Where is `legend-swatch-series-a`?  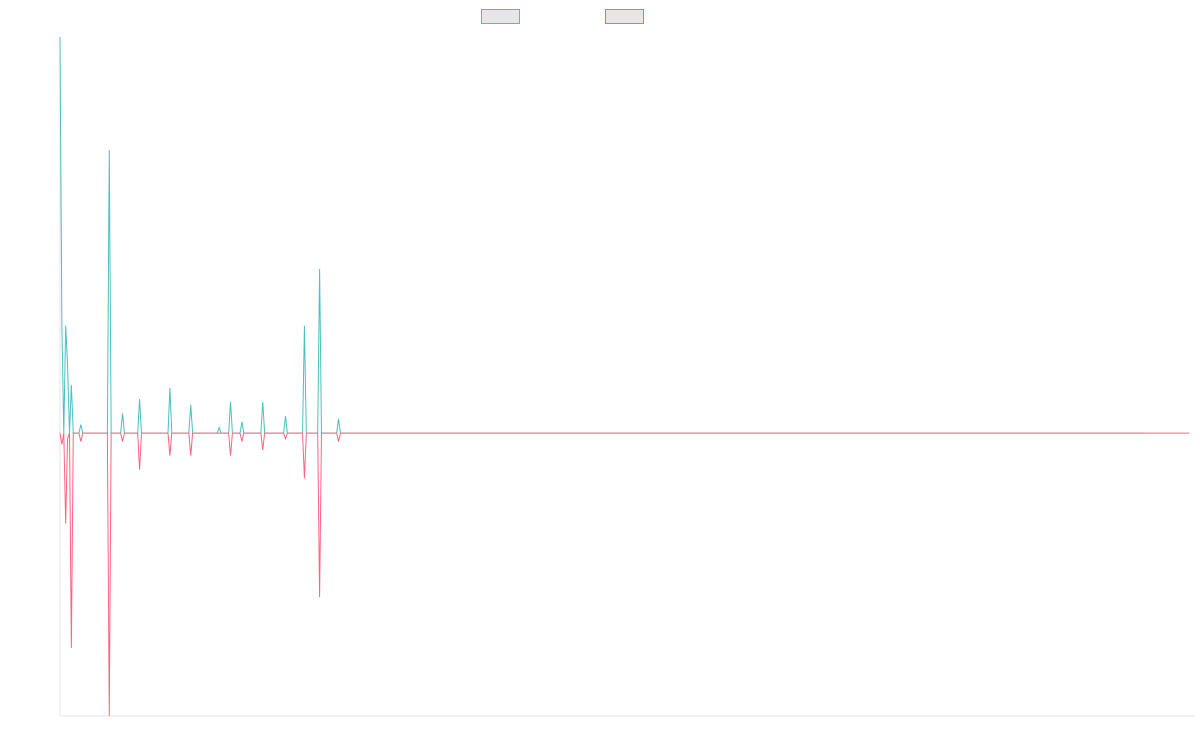
legend-swatch-series-a is located at coordinates (500, 16).